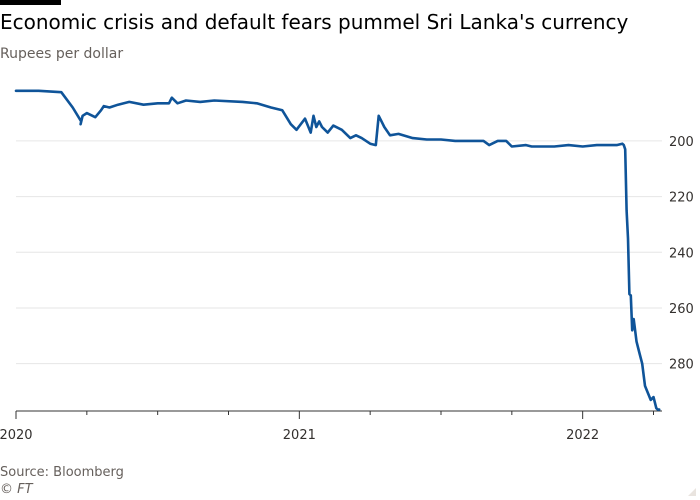 The height and width of the screenshot is (500, 700). What do you see at coordinates (681, 198) in the screenshot?
I see `y-tick-label-220: 220` at bounding box center [681, 198].